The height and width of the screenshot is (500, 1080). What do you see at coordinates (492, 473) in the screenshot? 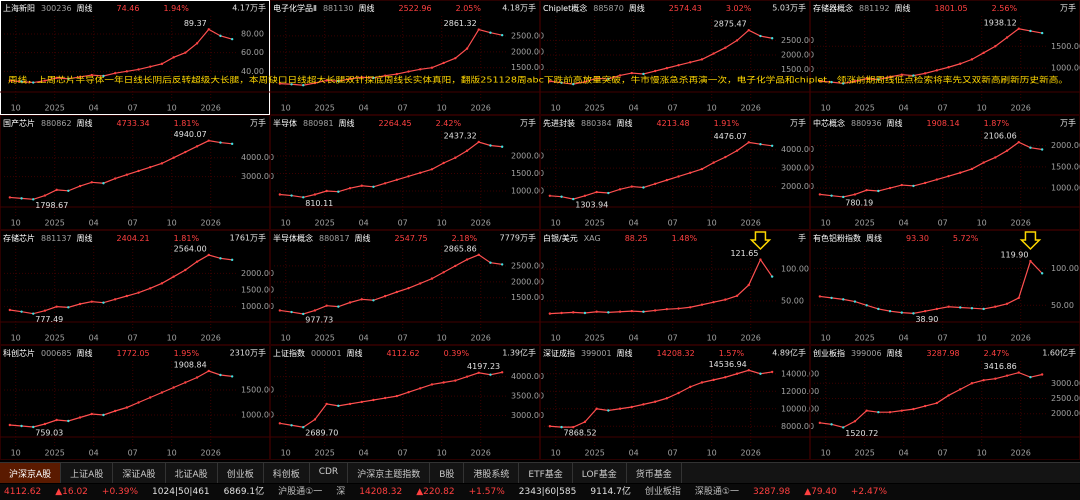
I see `tab: 港股系统` at bounding box center [492, 473].